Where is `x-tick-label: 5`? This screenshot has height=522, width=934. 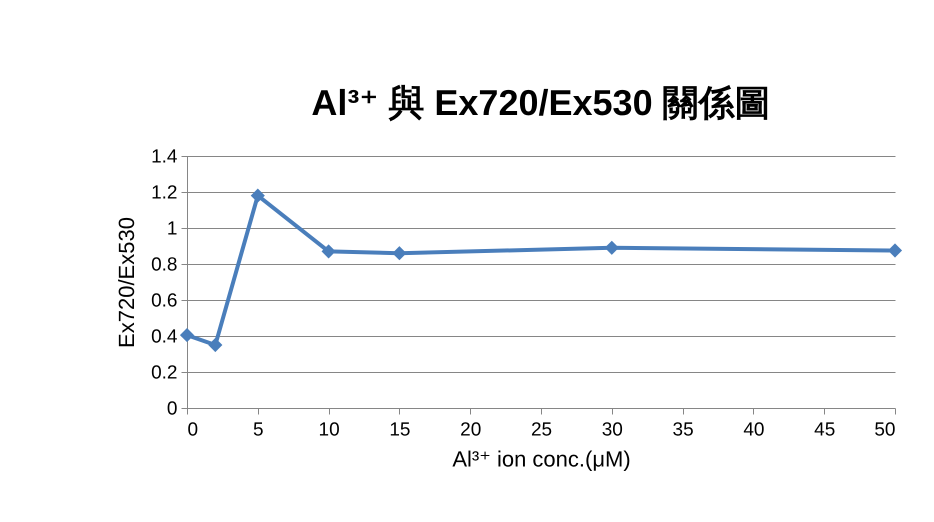
x-tick-label: 5 is located at coordinates (258, 430).